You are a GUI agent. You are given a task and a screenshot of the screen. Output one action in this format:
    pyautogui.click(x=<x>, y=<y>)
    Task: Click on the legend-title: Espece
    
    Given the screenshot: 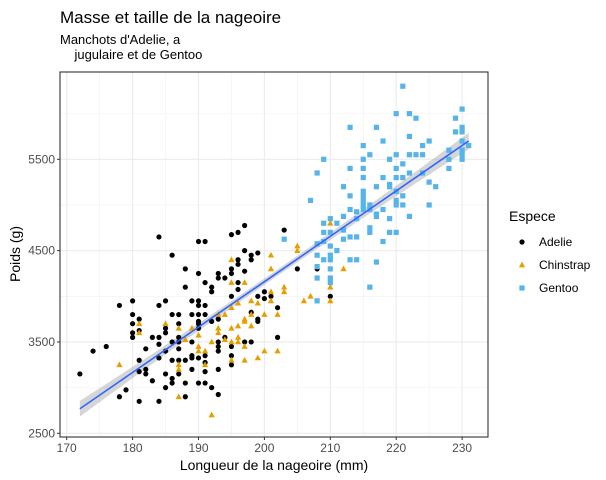 What is the action you would take?
    pyautogui.click(x=532, y=216)
    